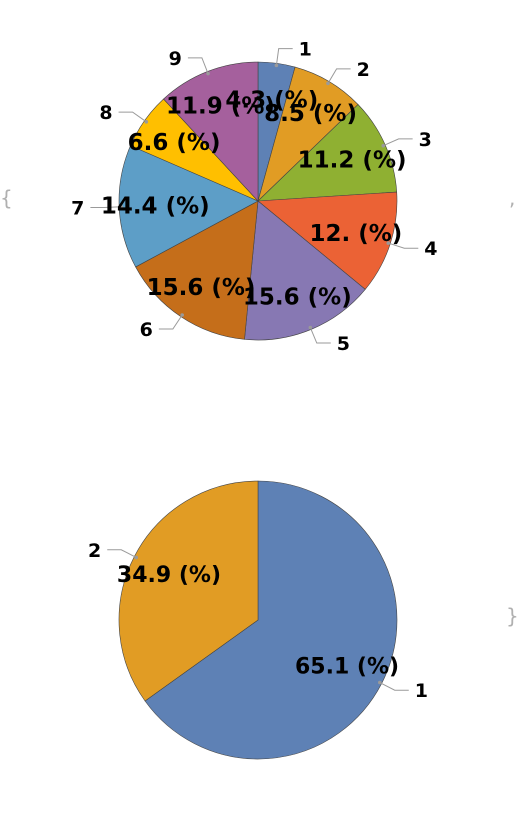 The image size is (517, 821). I want to click on pie1-category-label-3: 3, so click(425, 140).